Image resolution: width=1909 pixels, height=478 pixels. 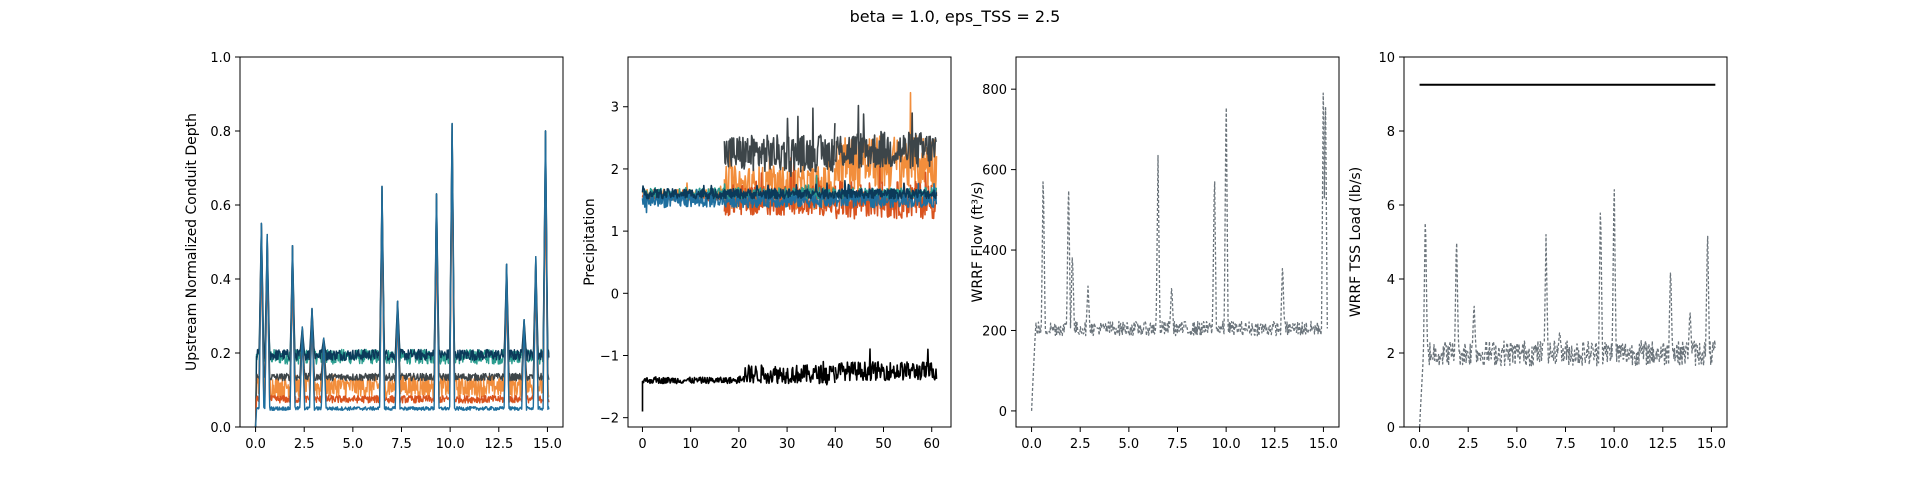 What do you see at coordinates (615, 108) in the screenshot?
I see `y-tick-label: 3` at bounding box center [615, 108].